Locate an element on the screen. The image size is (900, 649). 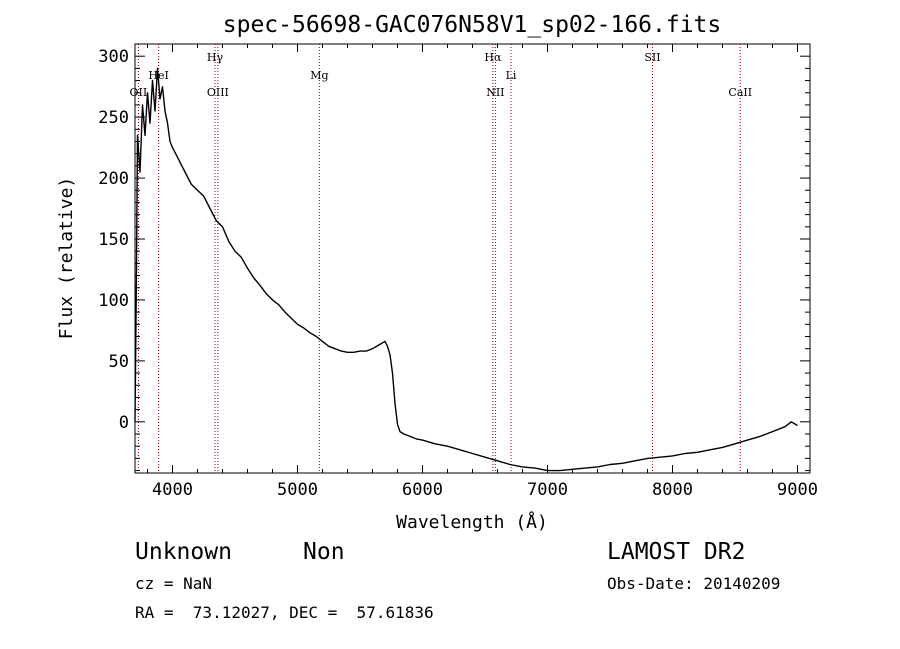
emission-line-label: CaII is located at coordinates (740, 92).